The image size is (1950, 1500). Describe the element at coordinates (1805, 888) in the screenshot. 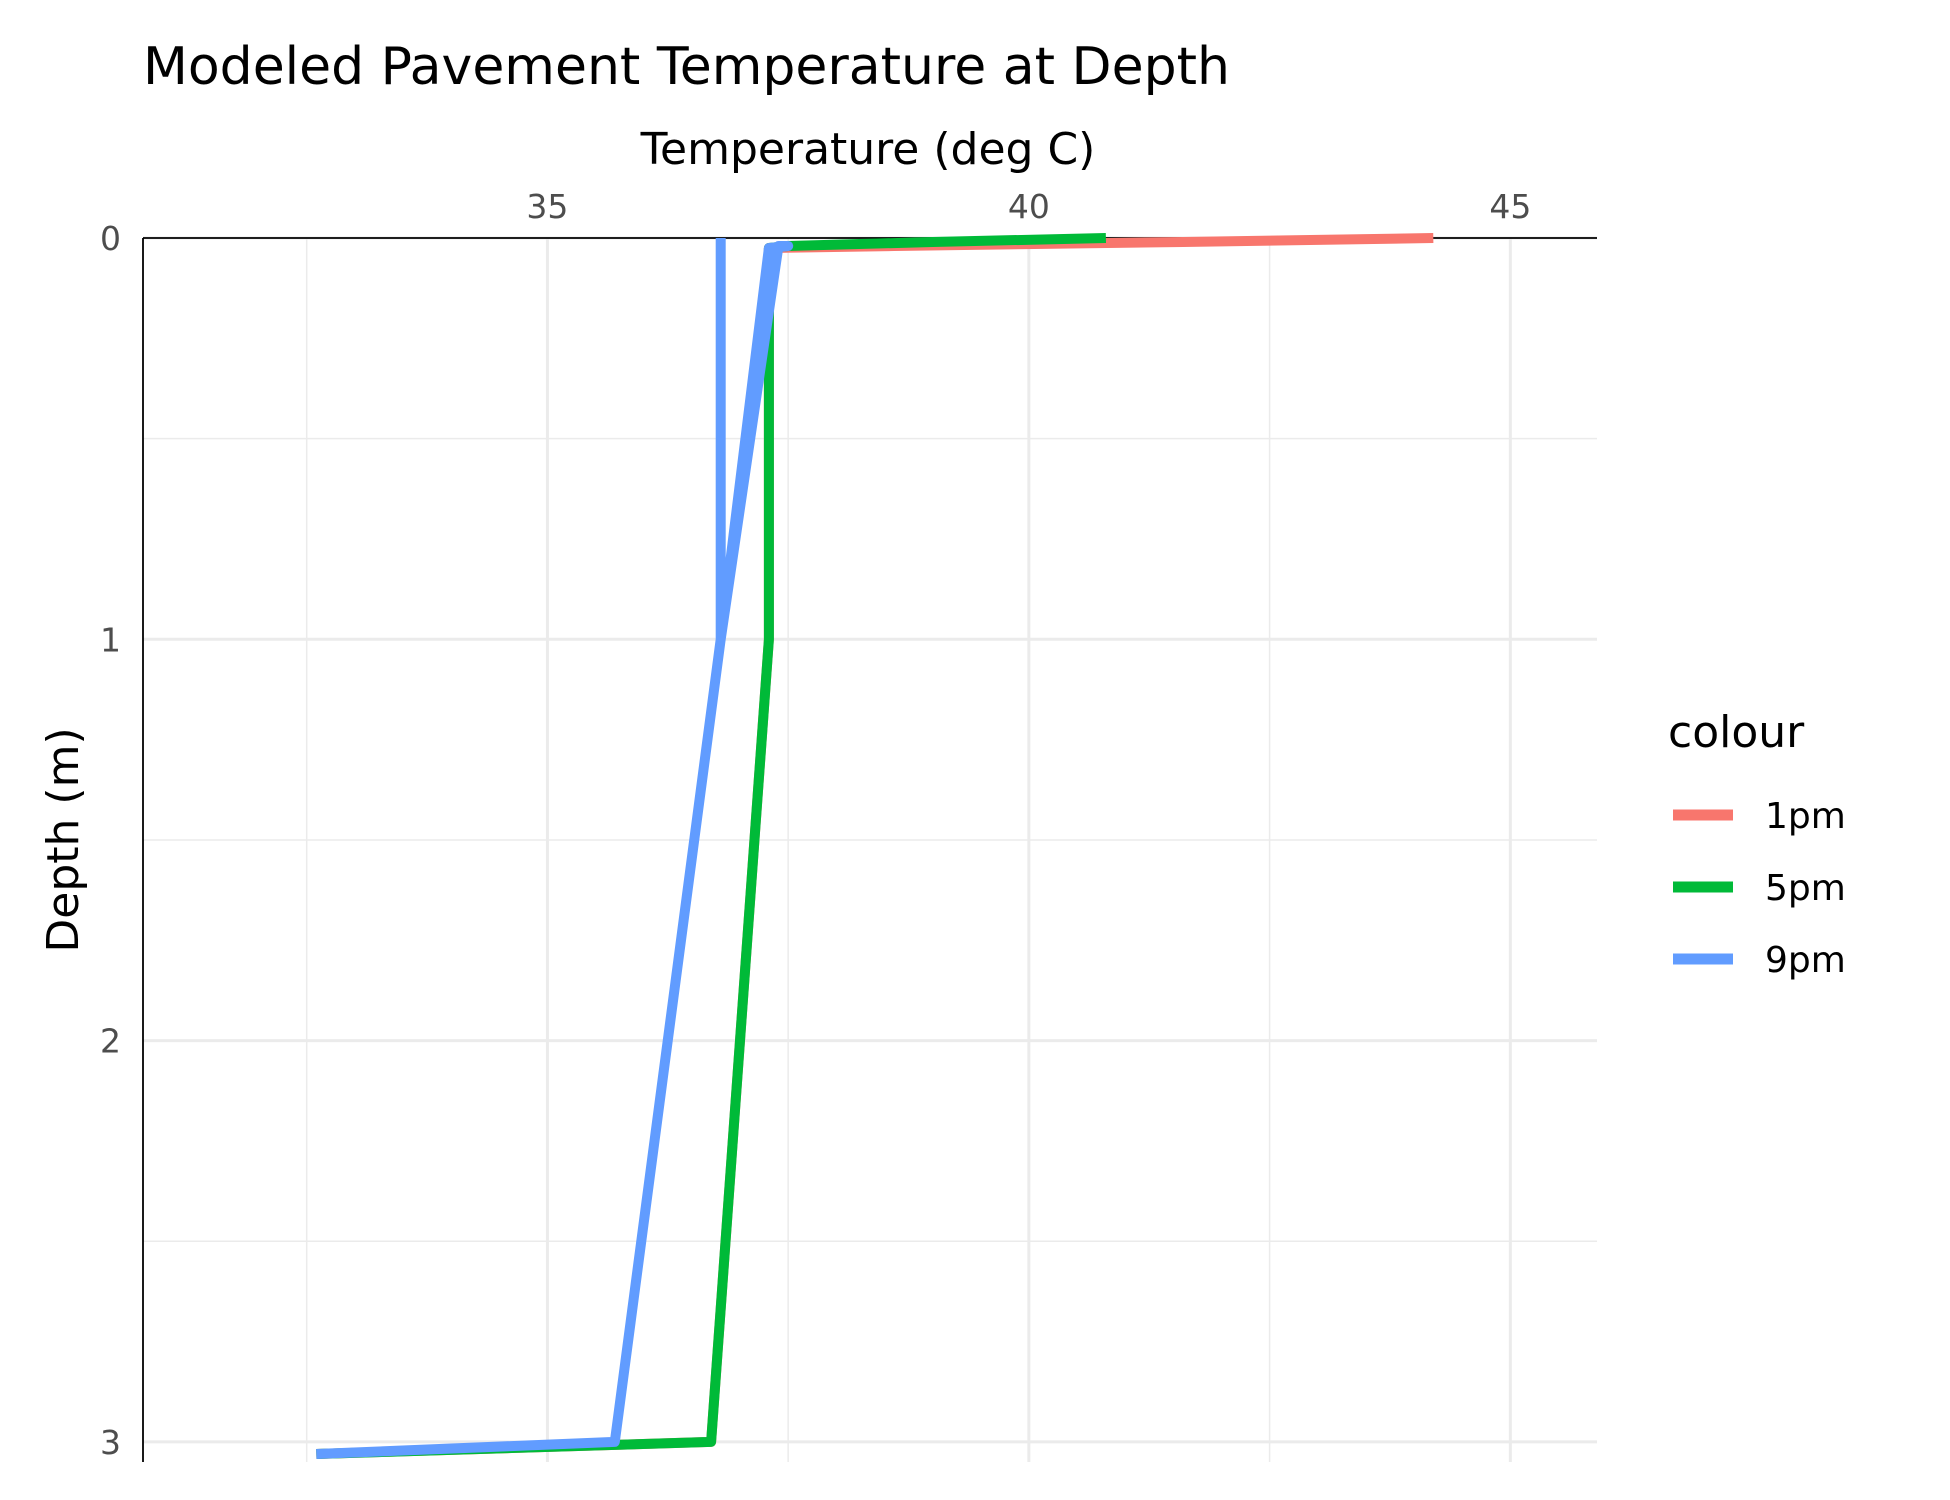

I see `legend-label-5pm: 5pm` at that location.